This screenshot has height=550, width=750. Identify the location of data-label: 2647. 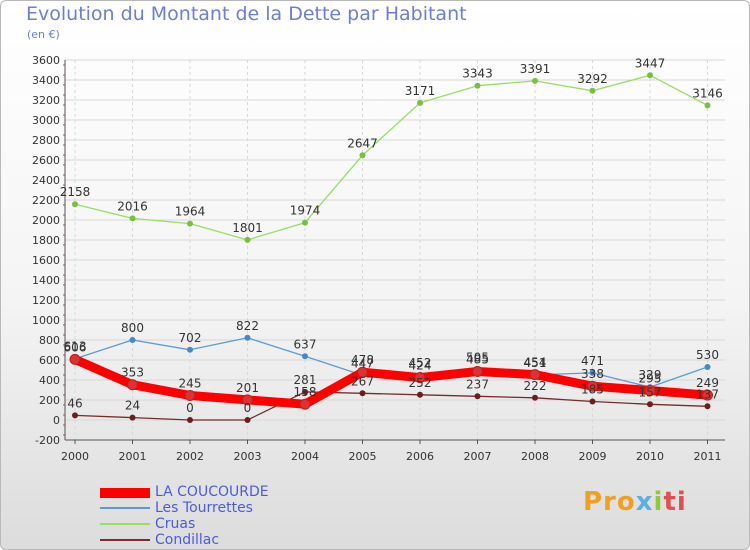
(362, 143).